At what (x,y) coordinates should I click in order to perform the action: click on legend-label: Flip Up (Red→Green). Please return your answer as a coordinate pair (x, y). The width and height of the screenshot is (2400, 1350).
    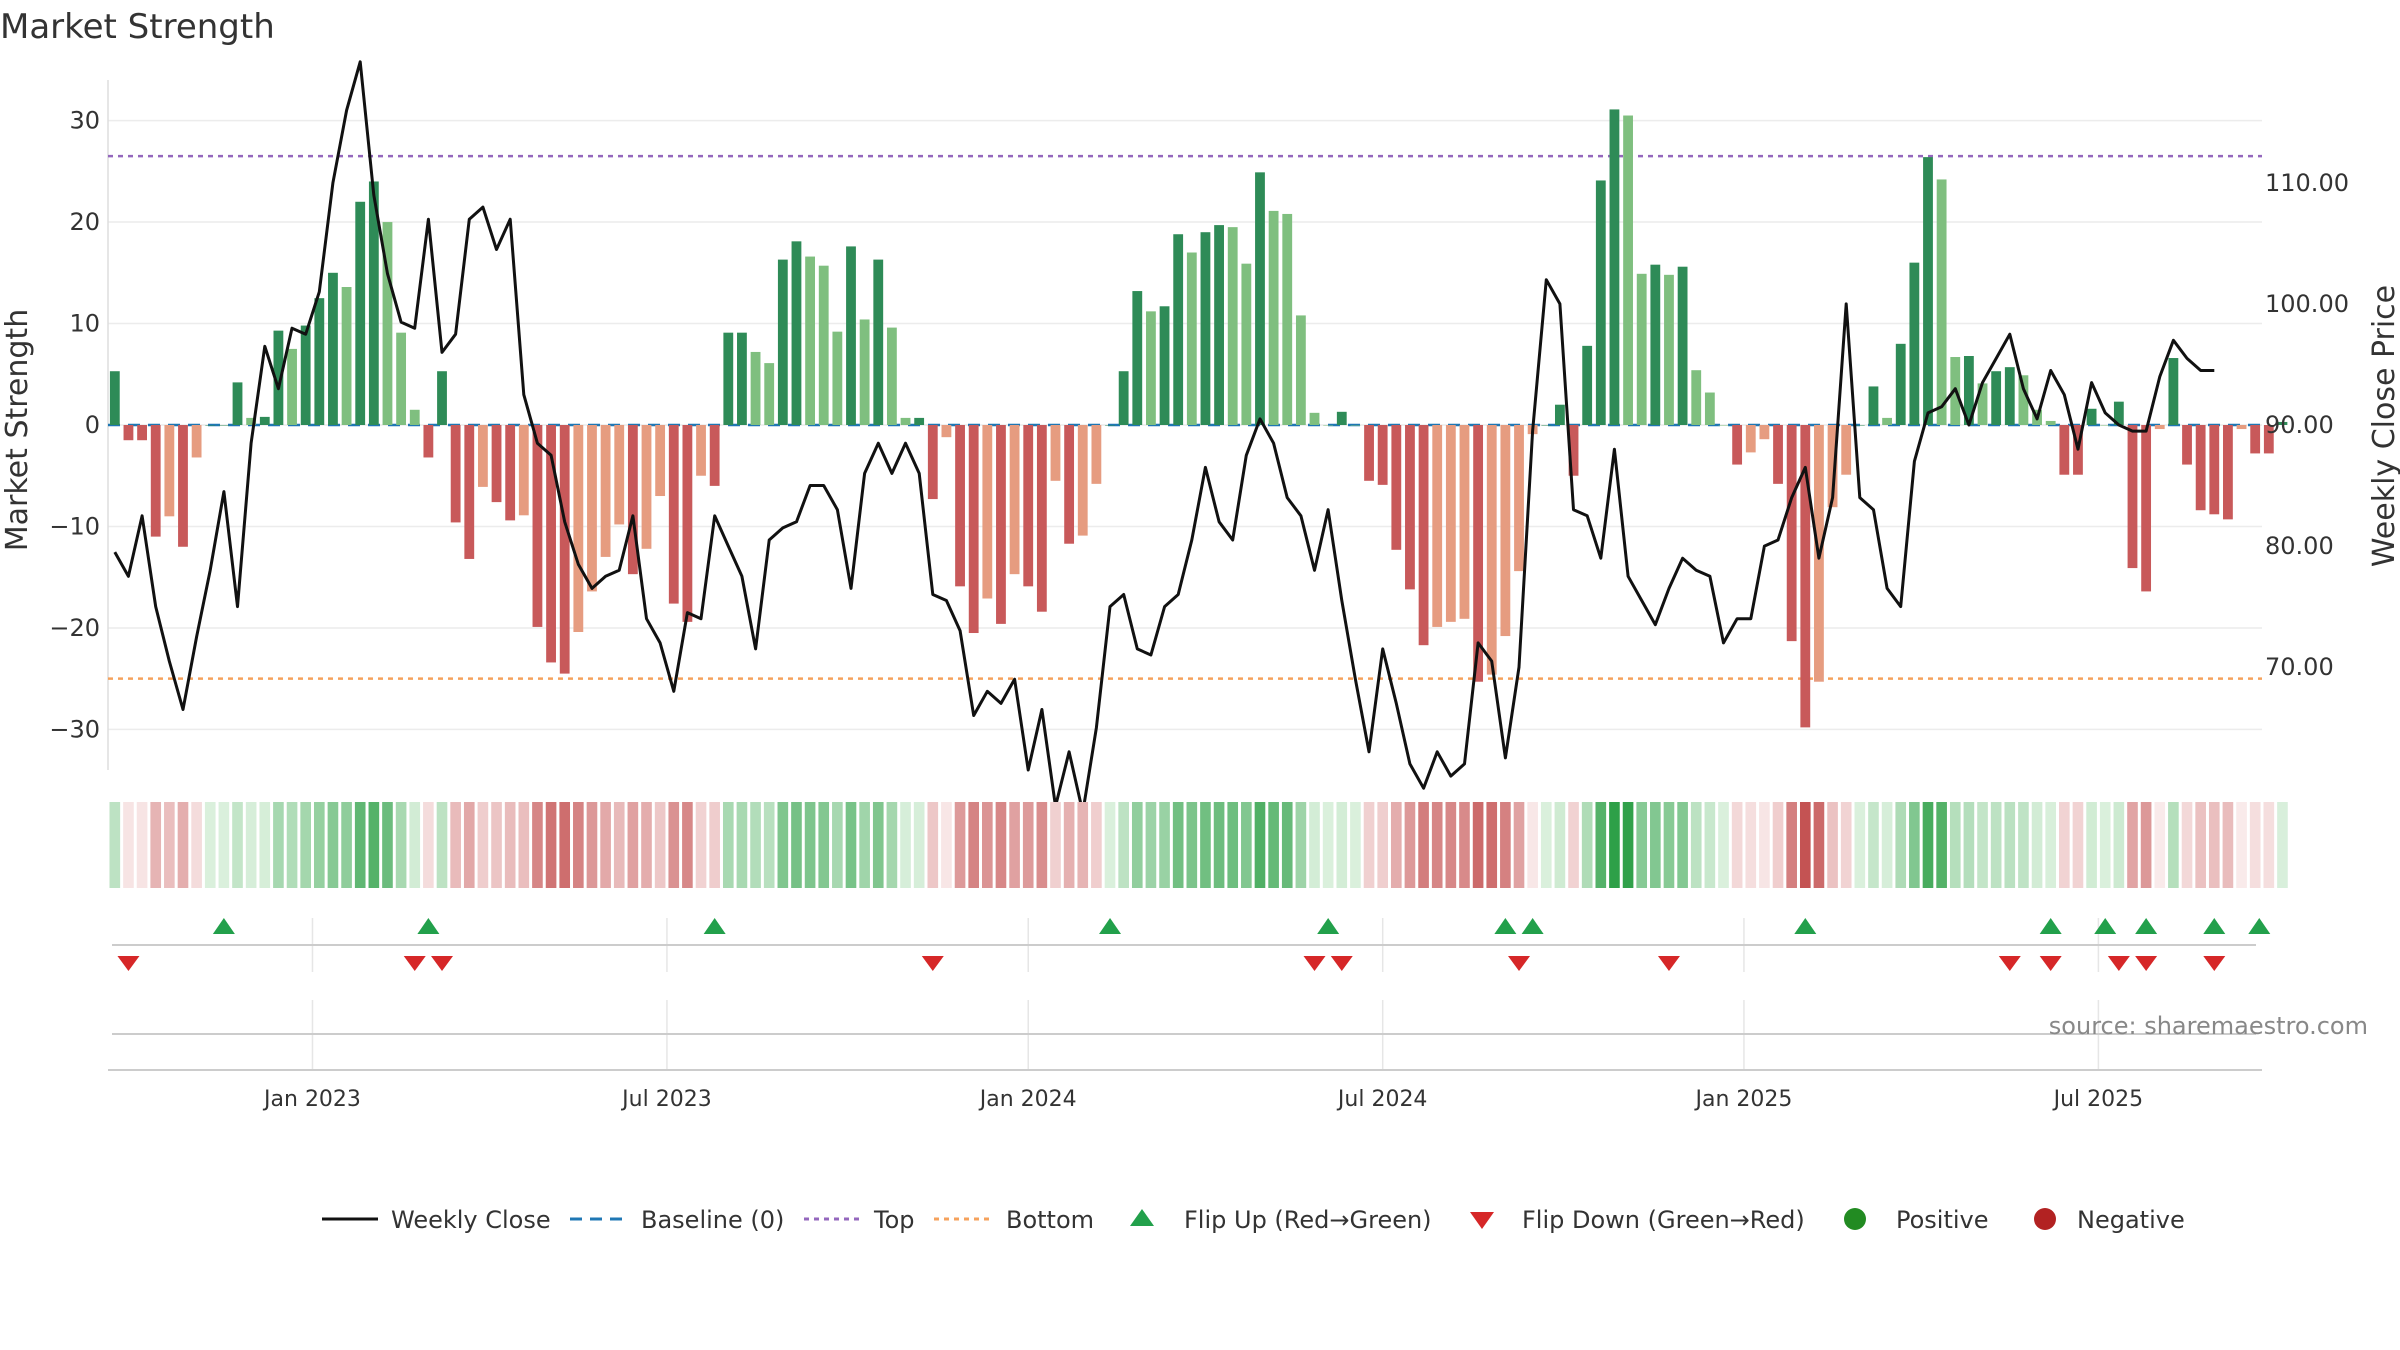
    Looking at the image, I should click on (1308, 1220).